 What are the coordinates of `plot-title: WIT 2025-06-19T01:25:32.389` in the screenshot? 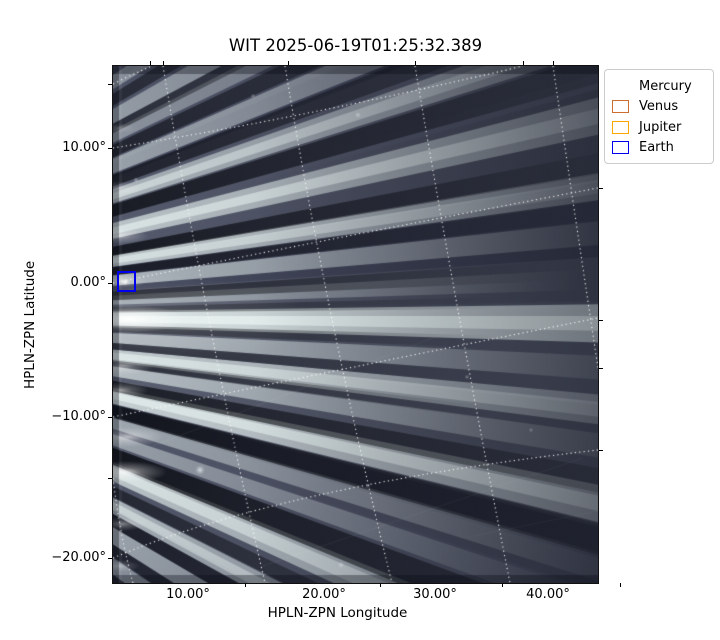 It's located at (355, 45).